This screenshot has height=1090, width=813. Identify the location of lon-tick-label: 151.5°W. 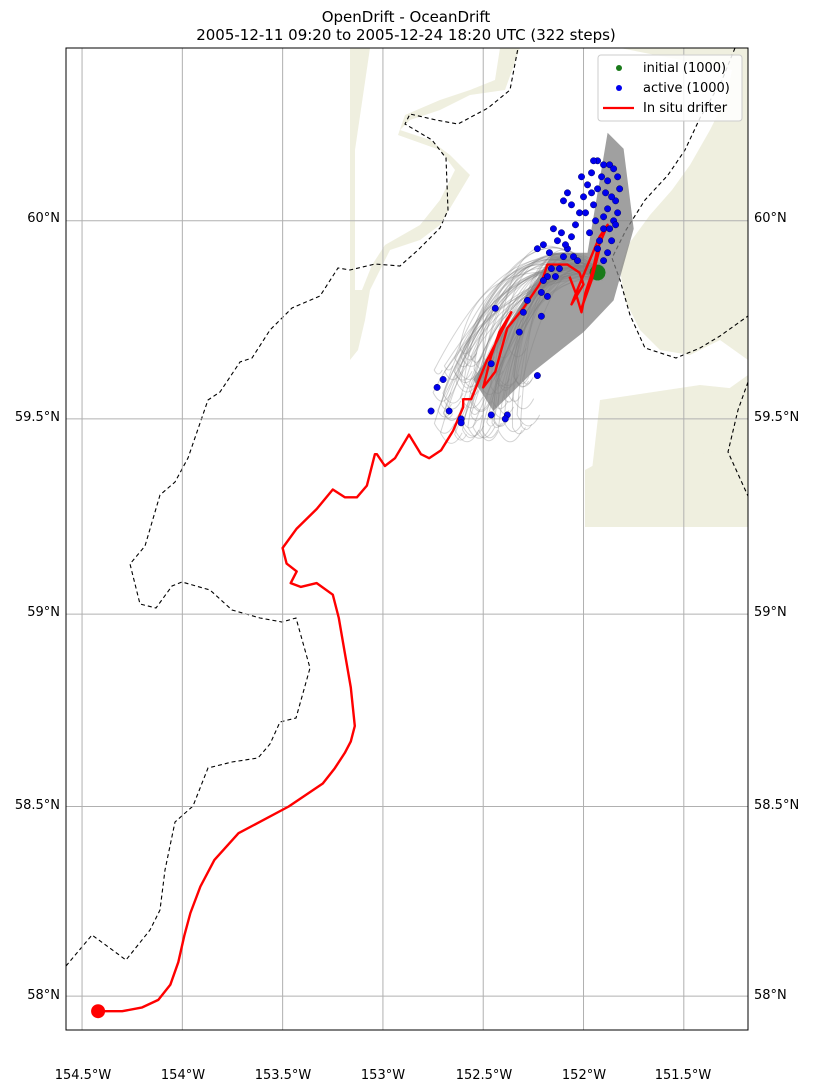
(683, 1075).